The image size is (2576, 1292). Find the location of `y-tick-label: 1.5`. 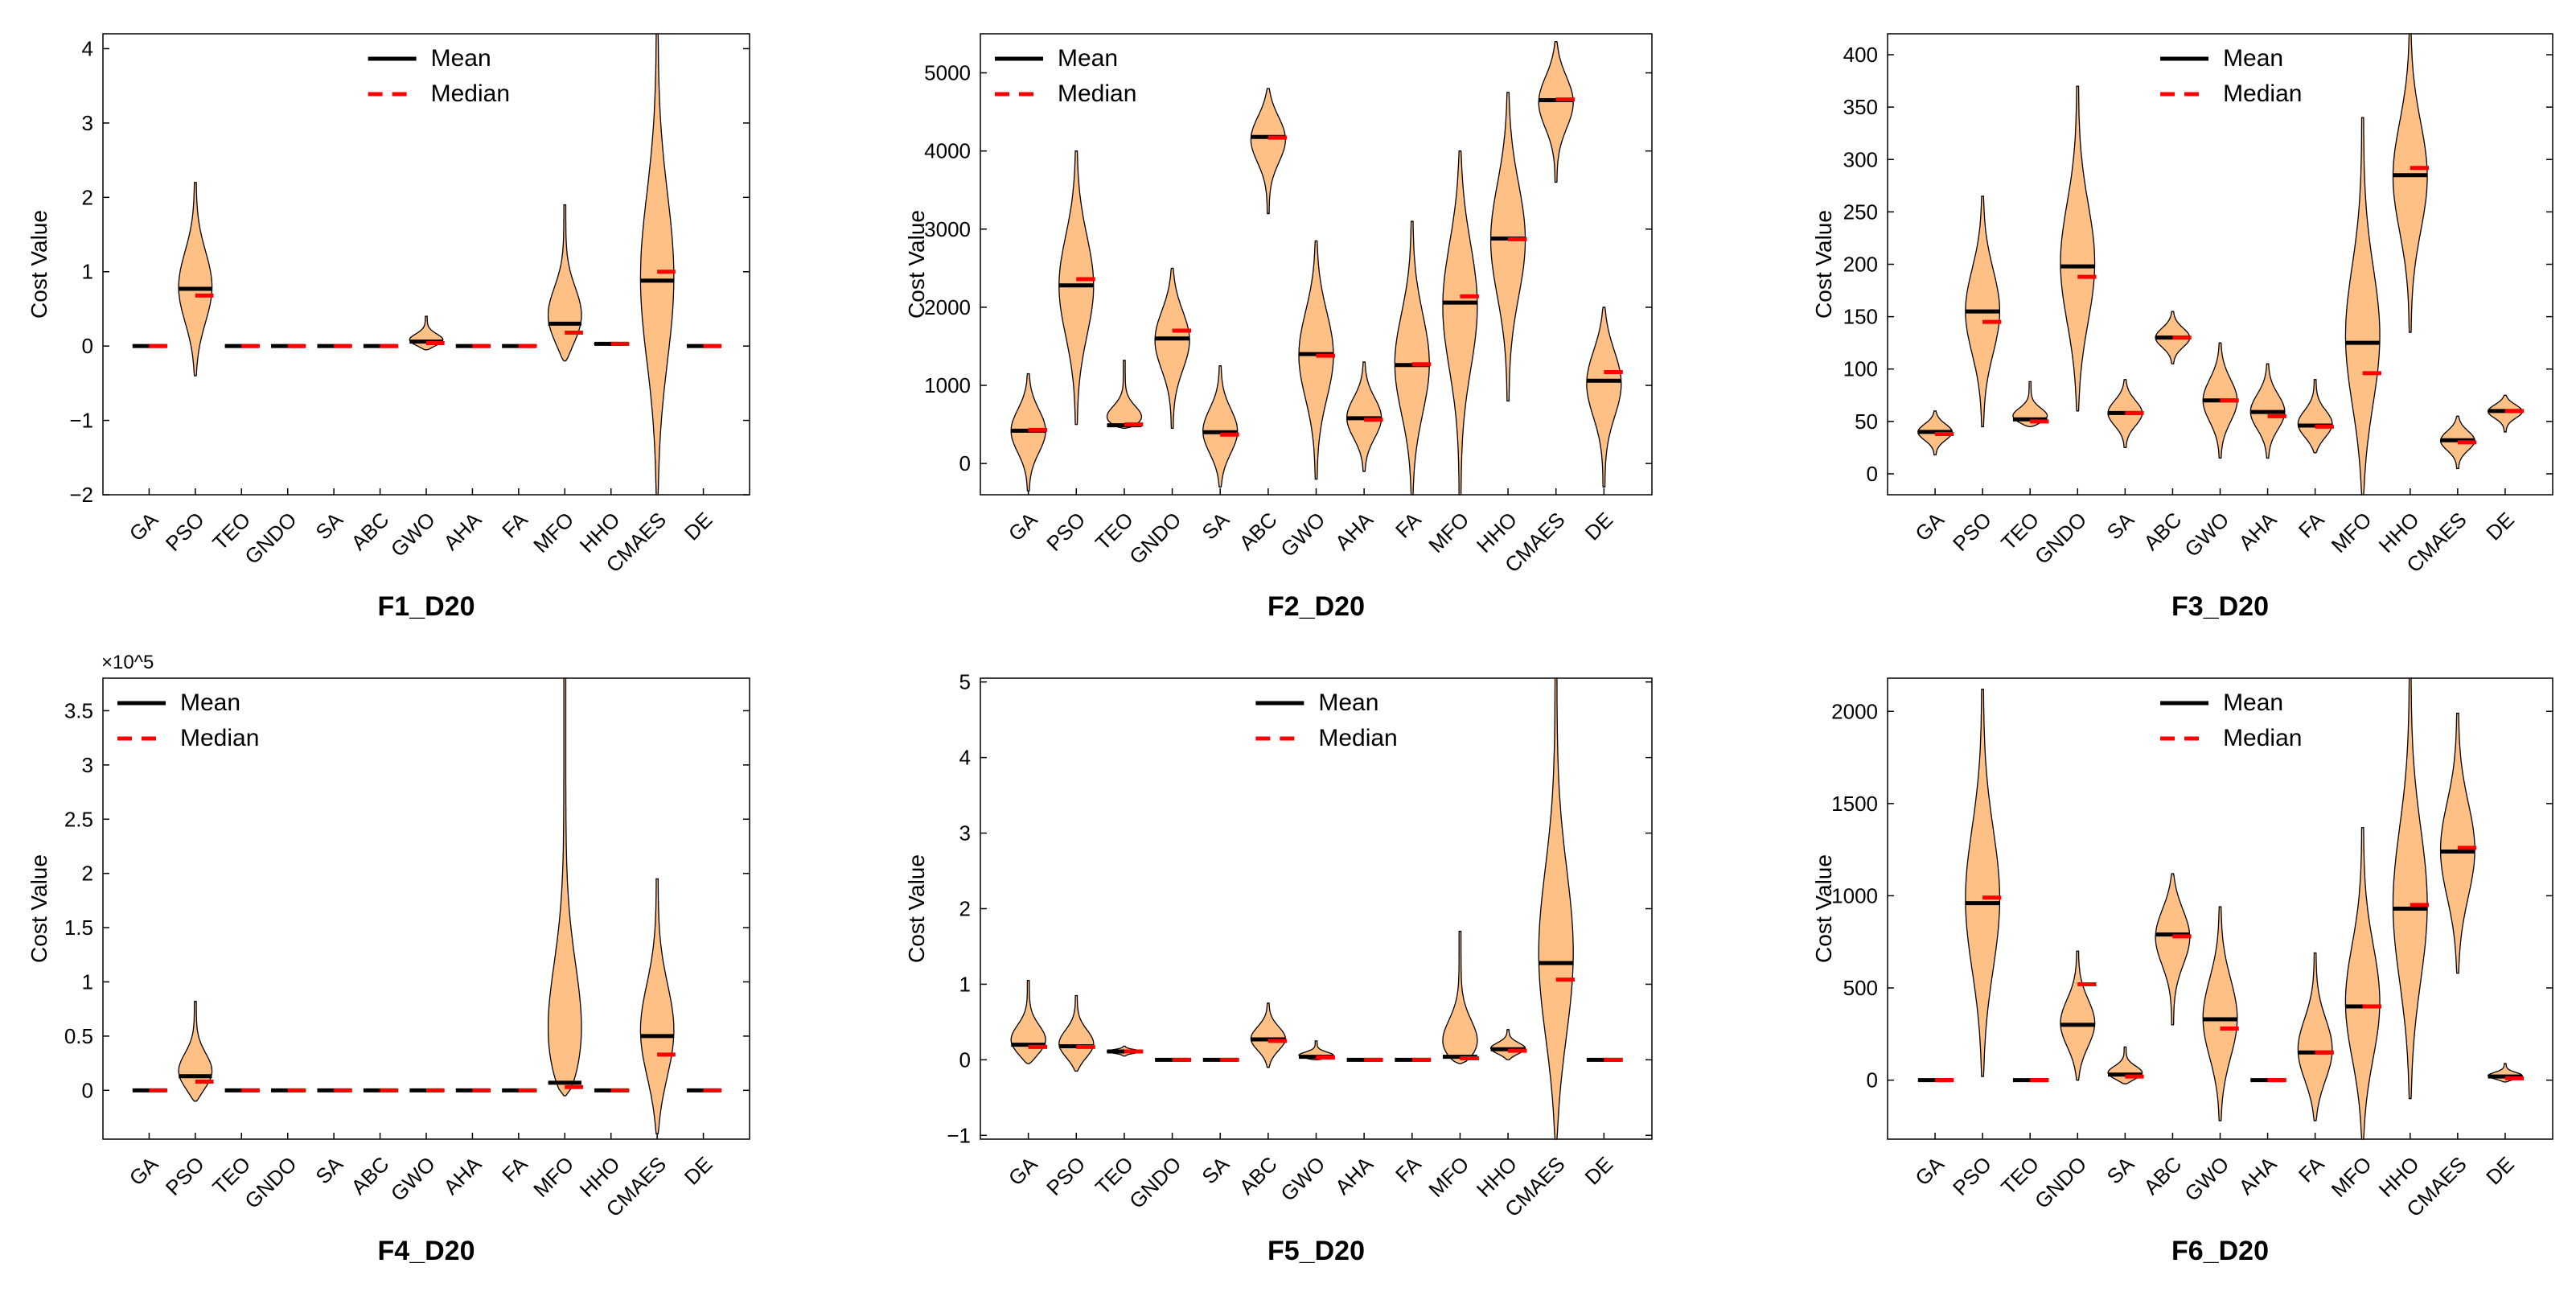

y-tick-label: 1.5 is located at coordinates (78, 928).